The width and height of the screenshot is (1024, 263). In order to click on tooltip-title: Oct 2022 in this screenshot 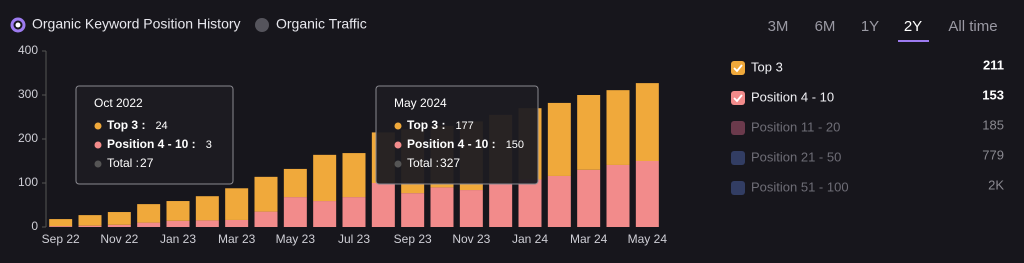, I will do `click(118, 103)`.